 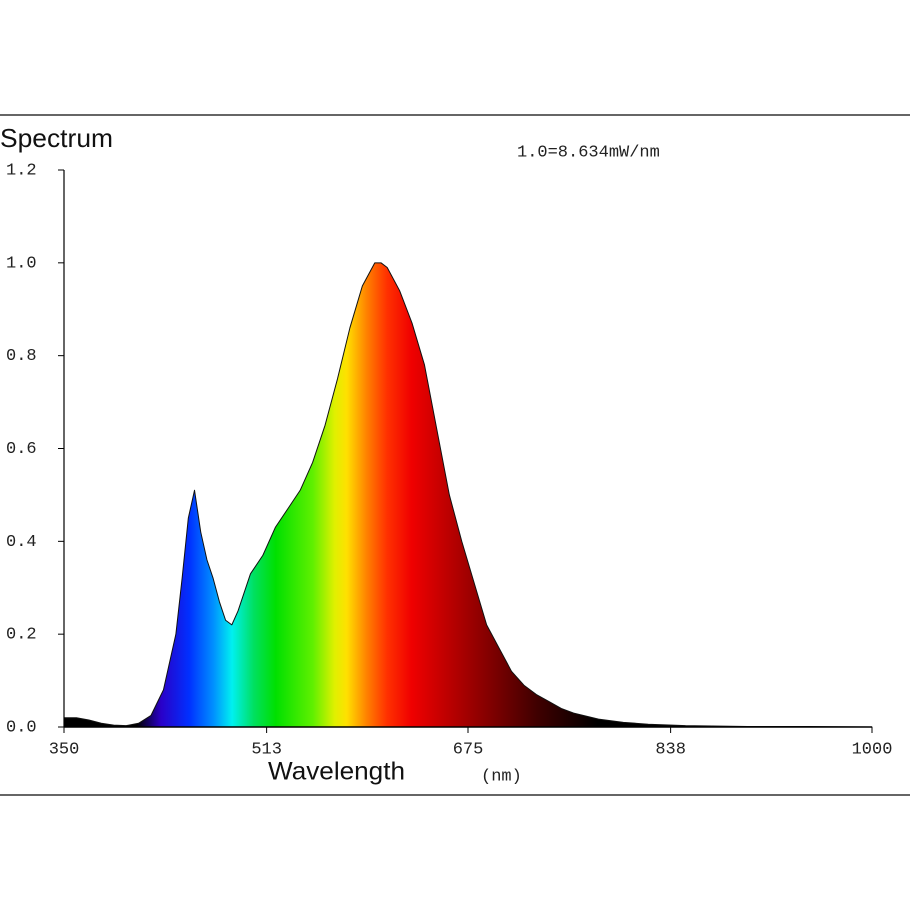 I want to click on y-tick-label: 0.8, so click(x=21, y=356).